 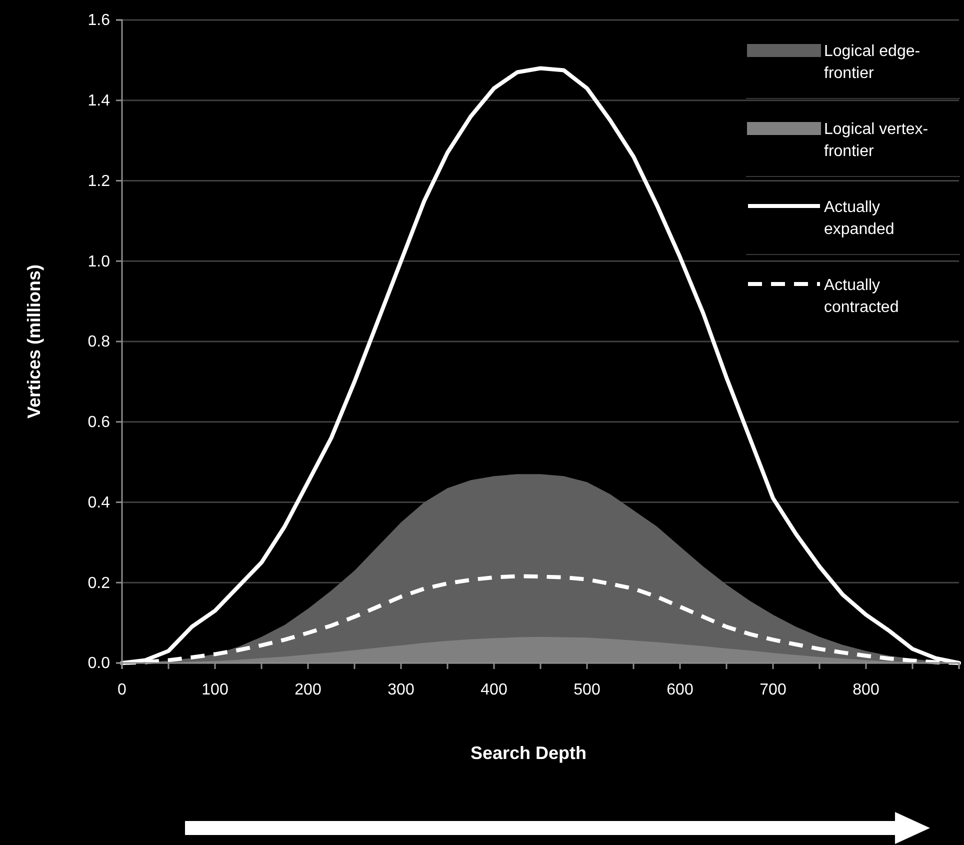 I want to click on y-tick-label: 1.0, so click(x=99, y=261).